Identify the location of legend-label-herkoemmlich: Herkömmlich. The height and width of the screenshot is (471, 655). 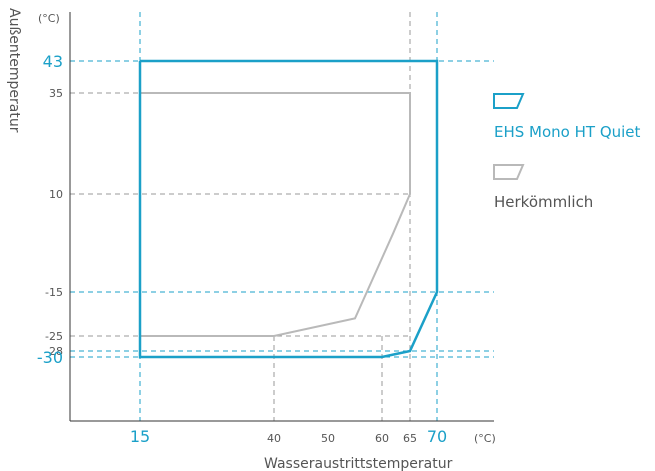
(543, 202).